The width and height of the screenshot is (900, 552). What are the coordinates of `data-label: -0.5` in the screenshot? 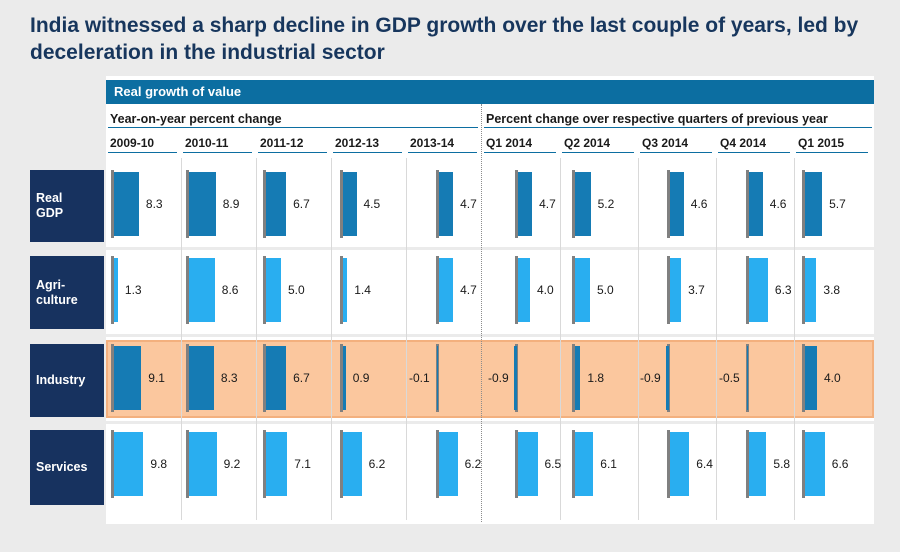 It's located at (729, 378).